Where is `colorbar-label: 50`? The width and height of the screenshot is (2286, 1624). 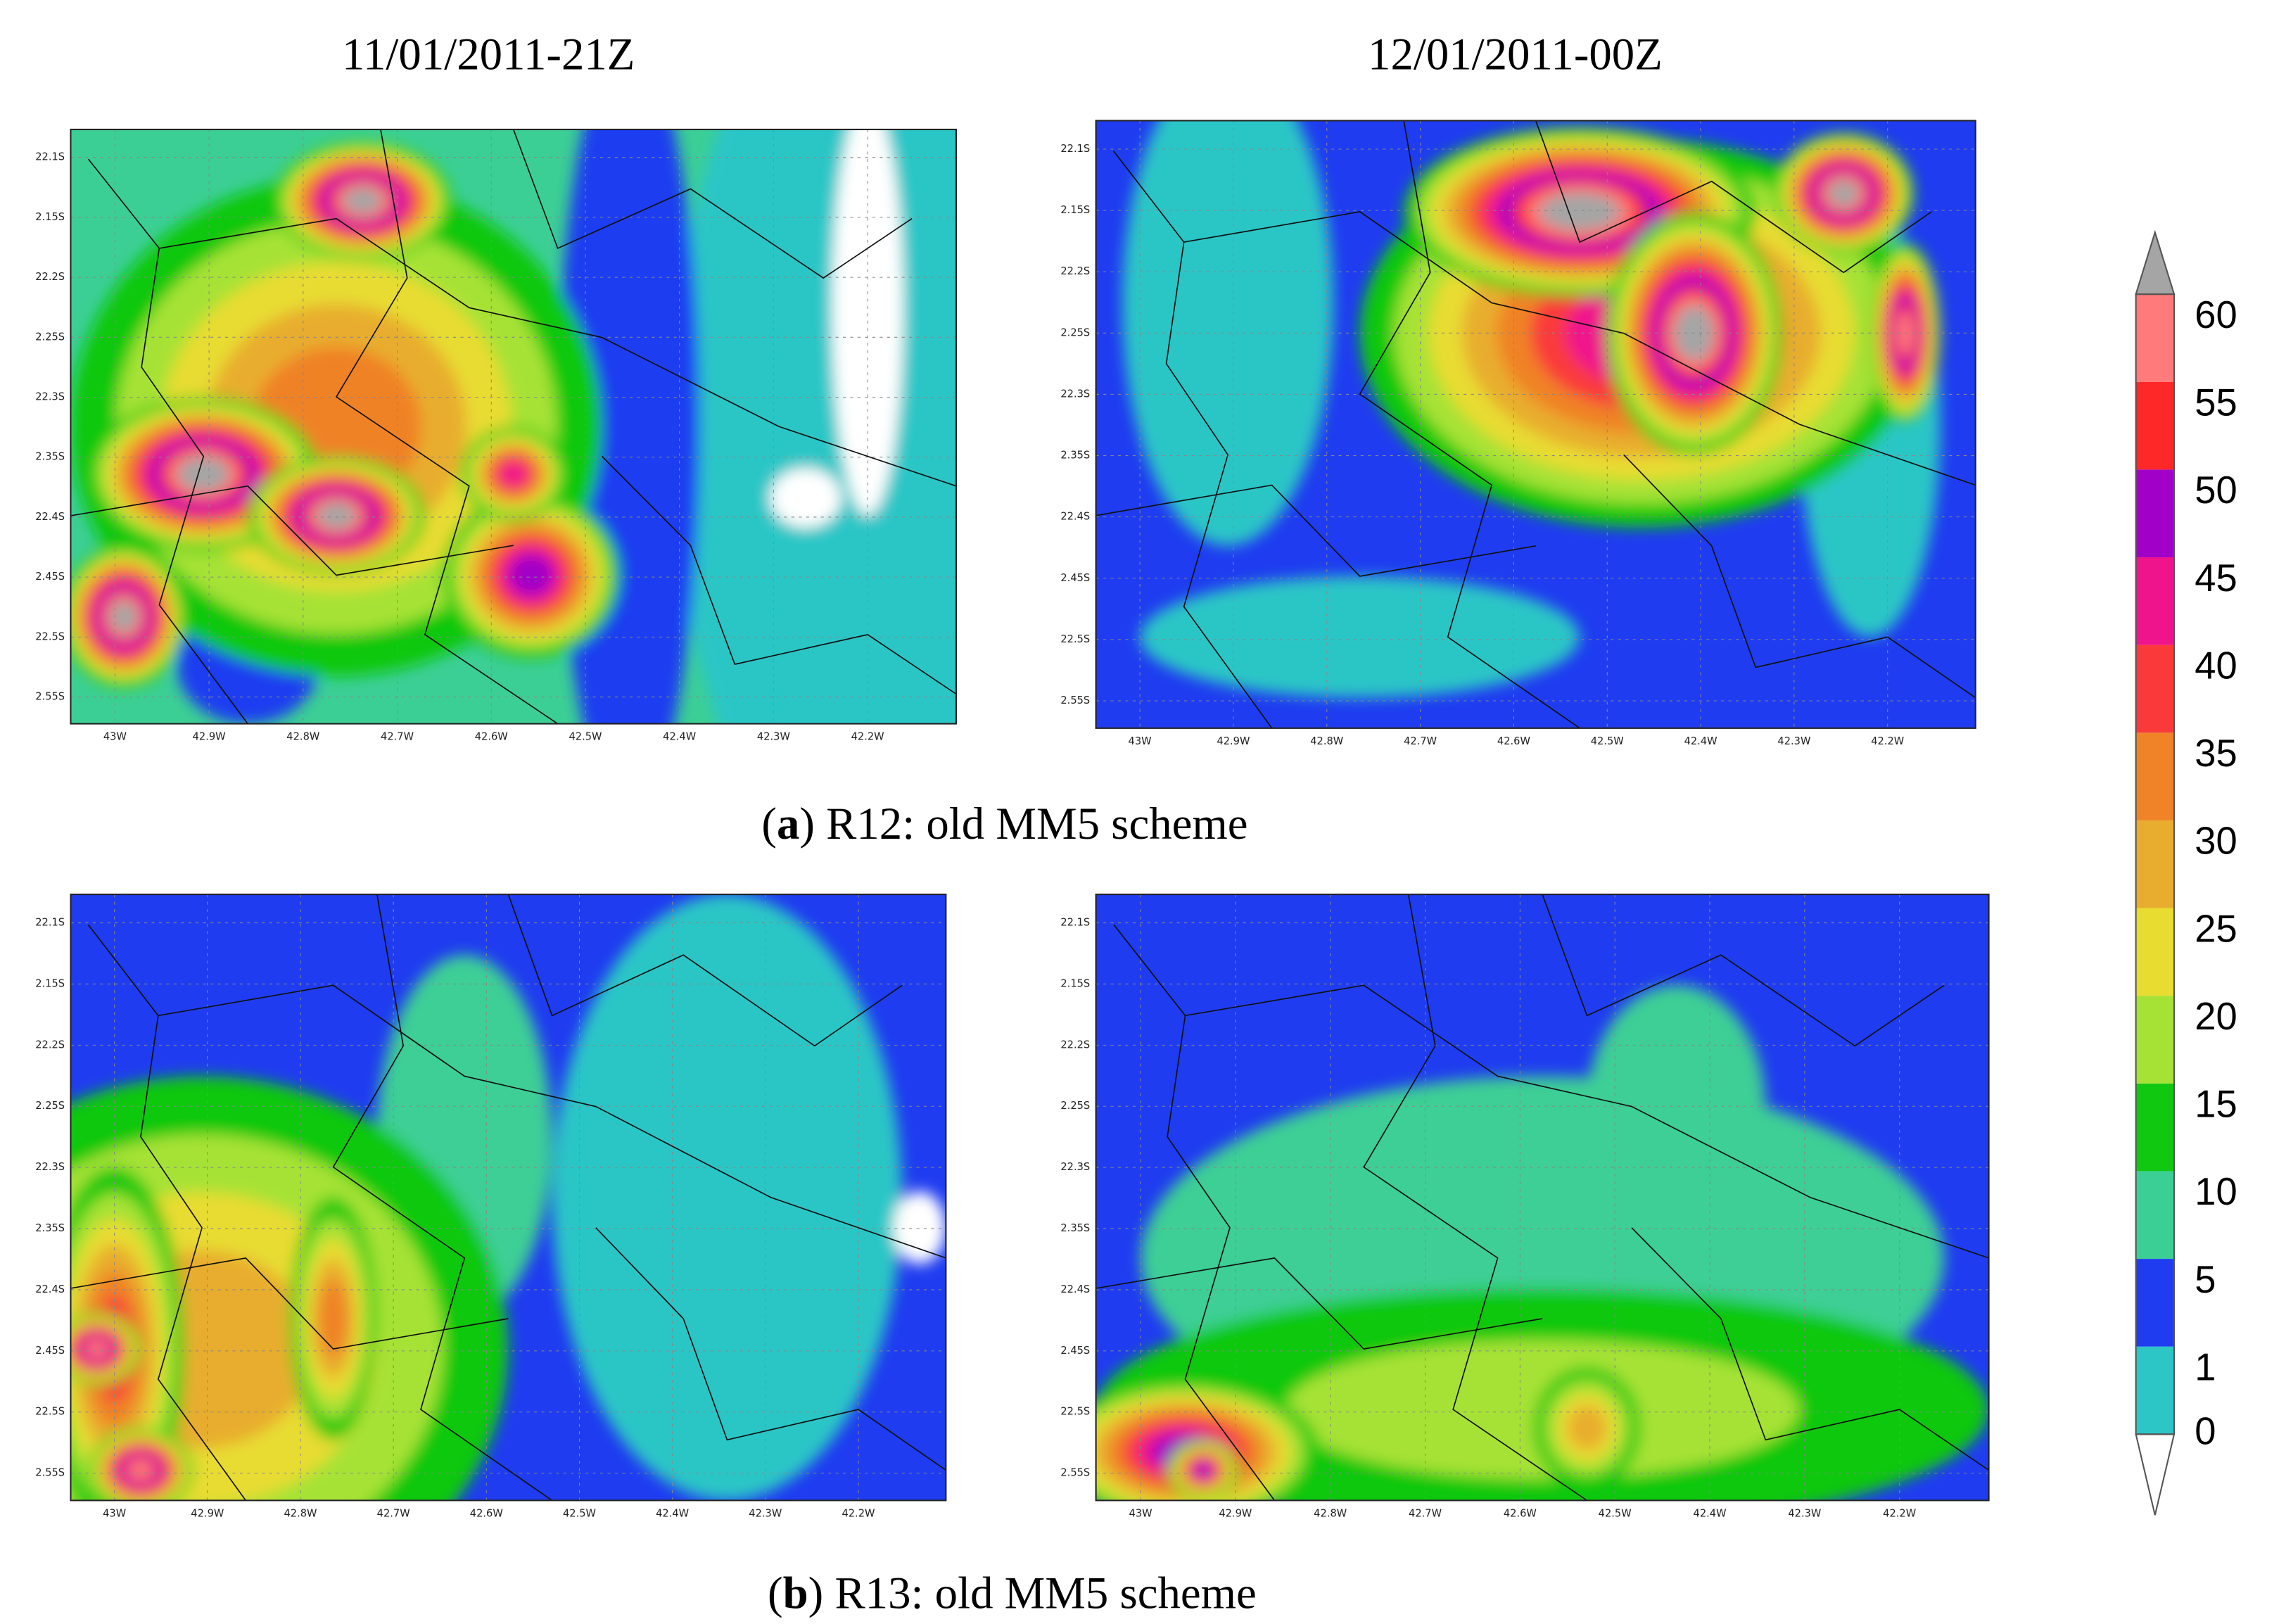
colorbar-label: 50 is located at coordinates (2216, 490).